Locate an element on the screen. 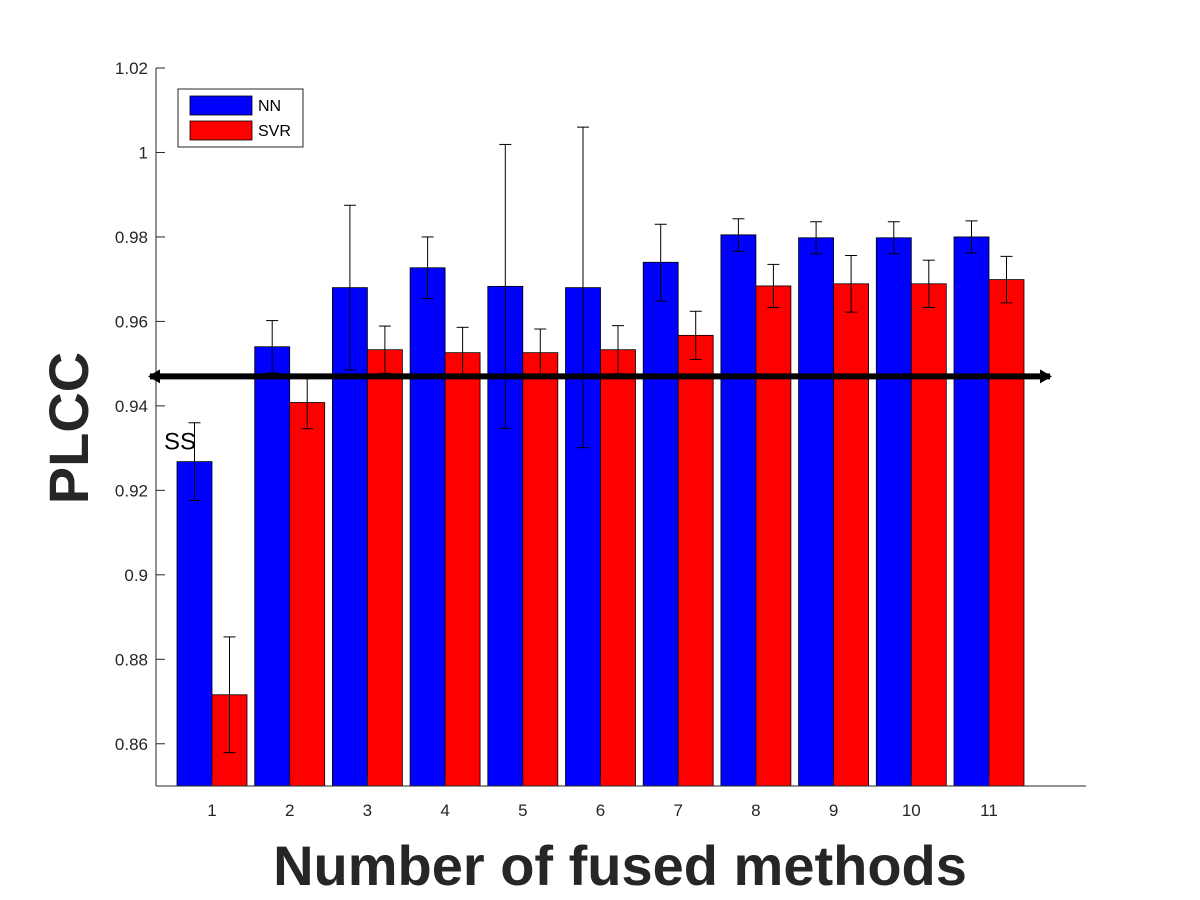 This screenshot has height=900, width=1200. x-tick-label: 7 is located at coordinates (677, 810).